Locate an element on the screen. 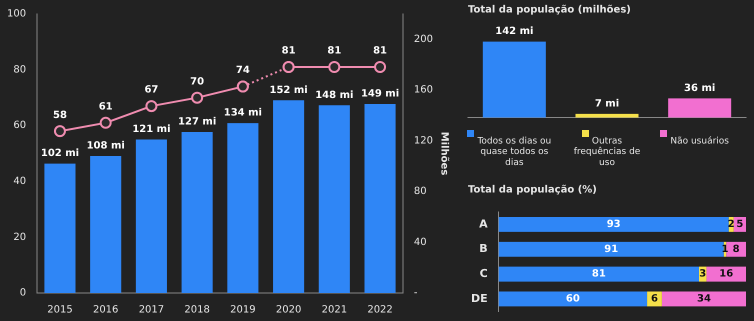 This screenshot has width=754, height=321. x-tick-label: 2022 is located at coordinates (380, 310).